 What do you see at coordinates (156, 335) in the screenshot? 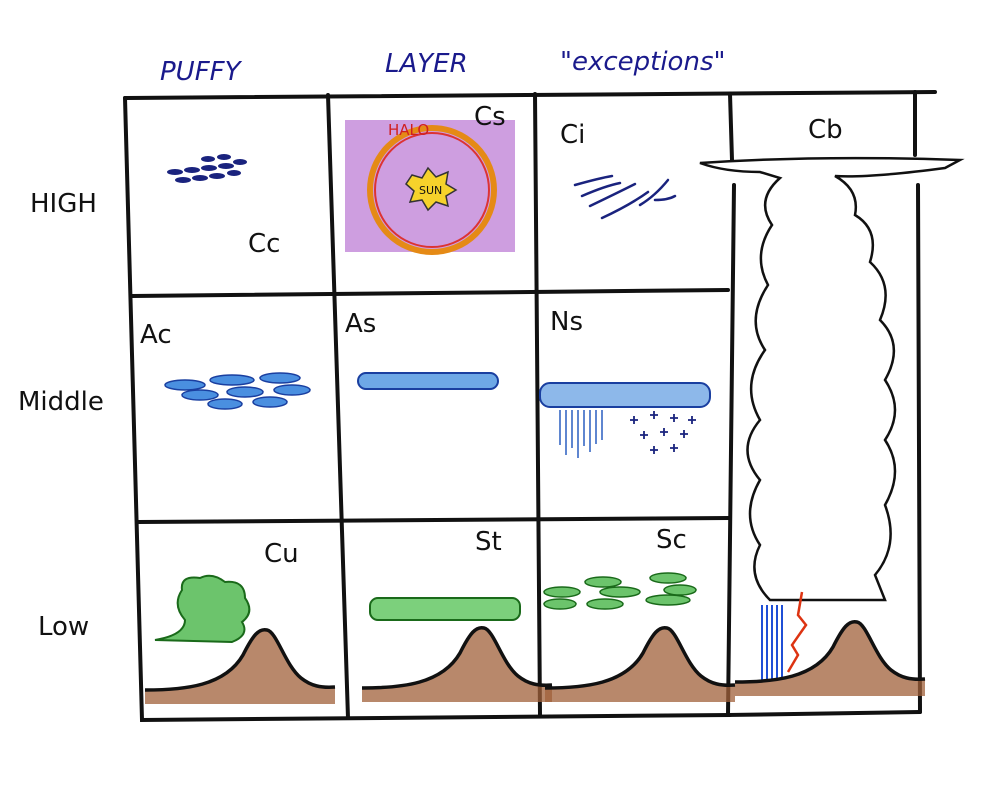
I see `cell-label: Ac` at bounding box center [156, 335].